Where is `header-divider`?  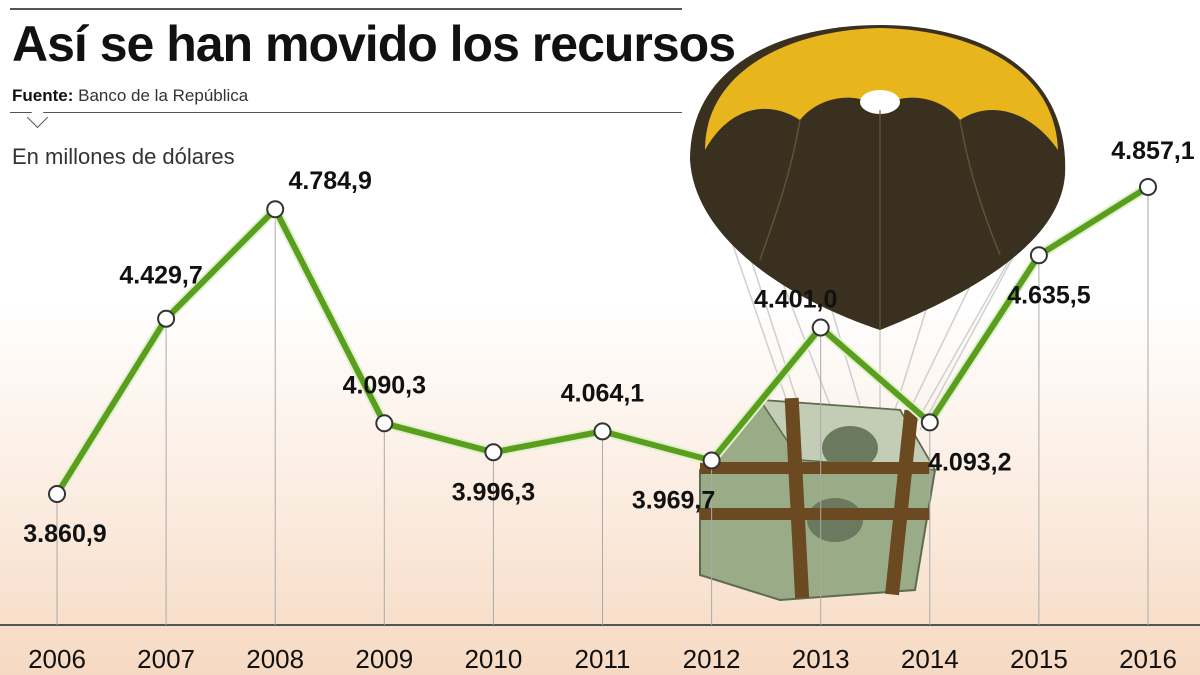
header-divider is located at coordinates (346, 112).